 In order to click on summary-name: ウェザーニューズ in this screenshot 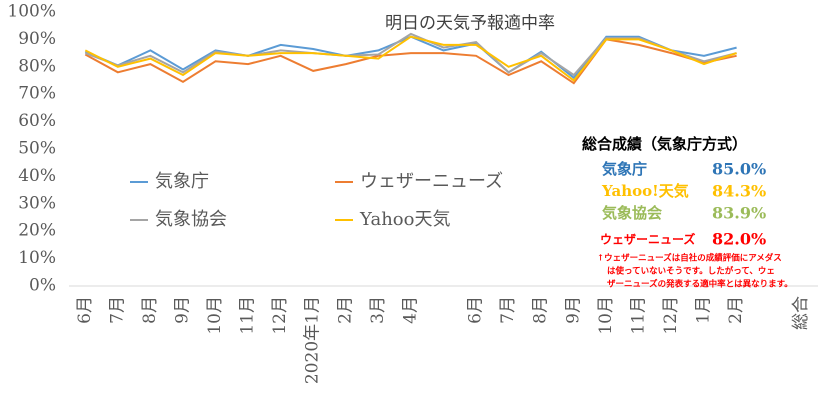, I will do `click(647, 239)`.